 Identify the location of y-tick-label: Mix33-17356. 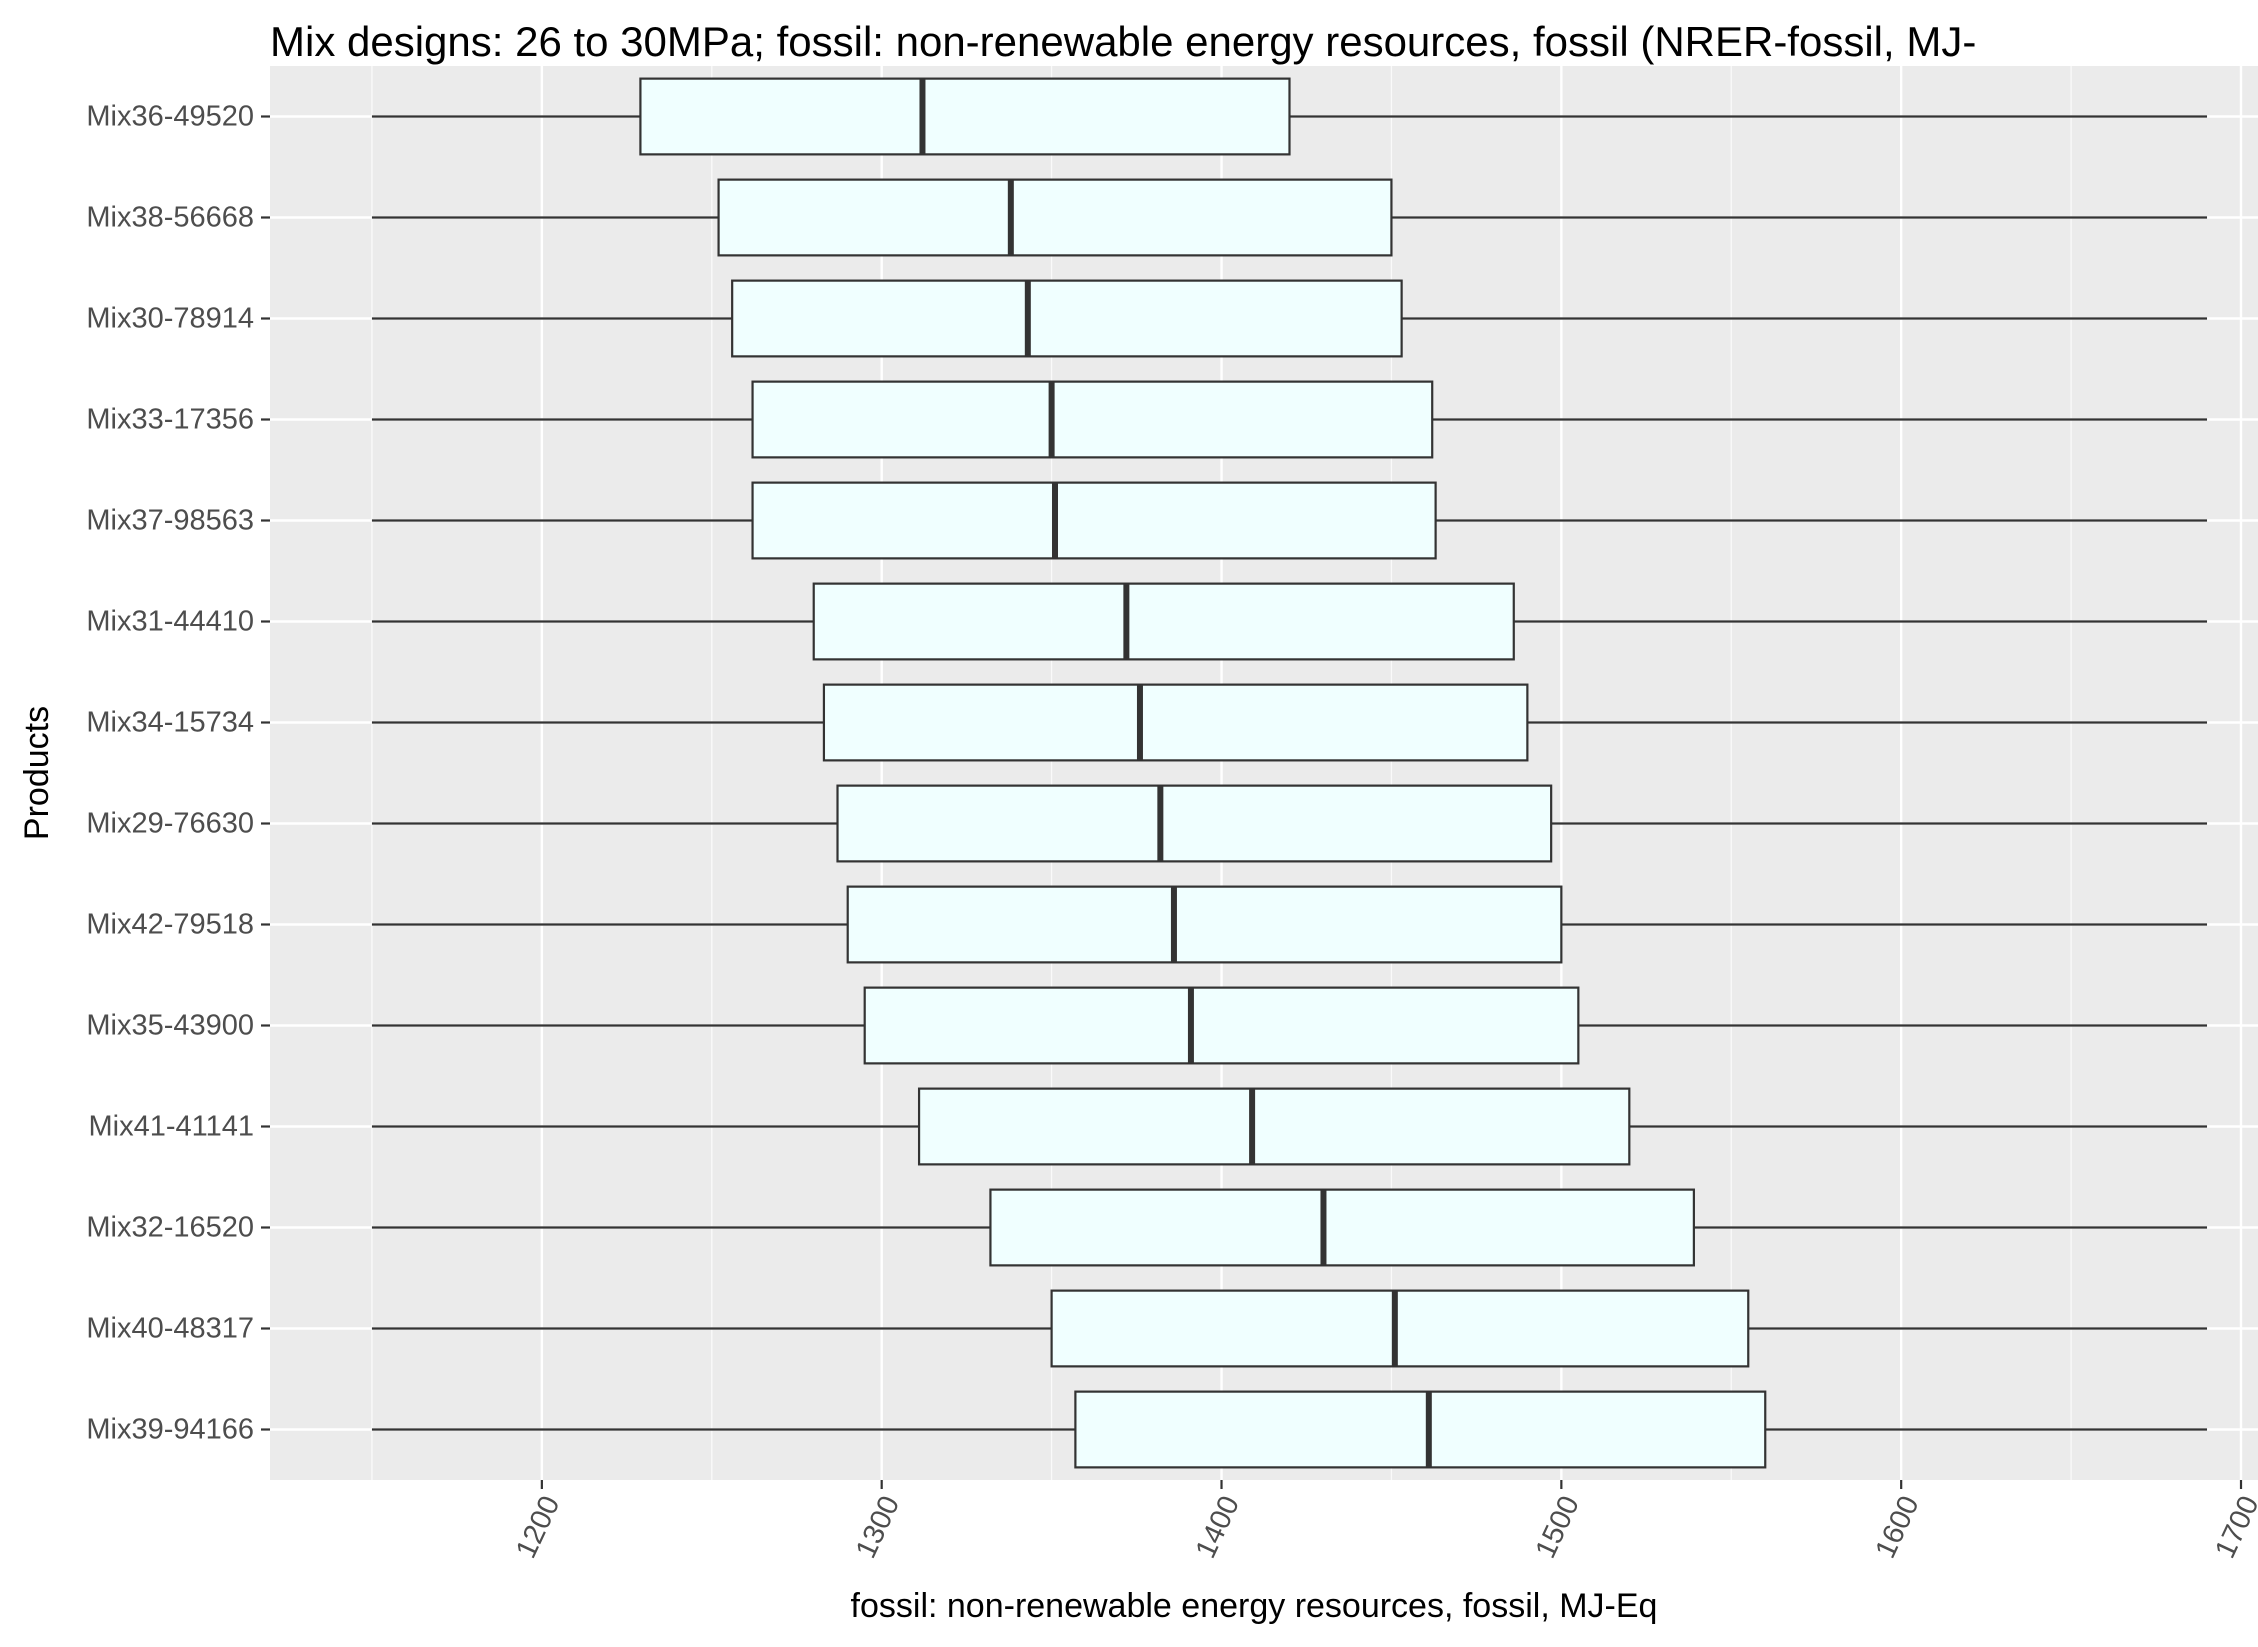
(170, 420).